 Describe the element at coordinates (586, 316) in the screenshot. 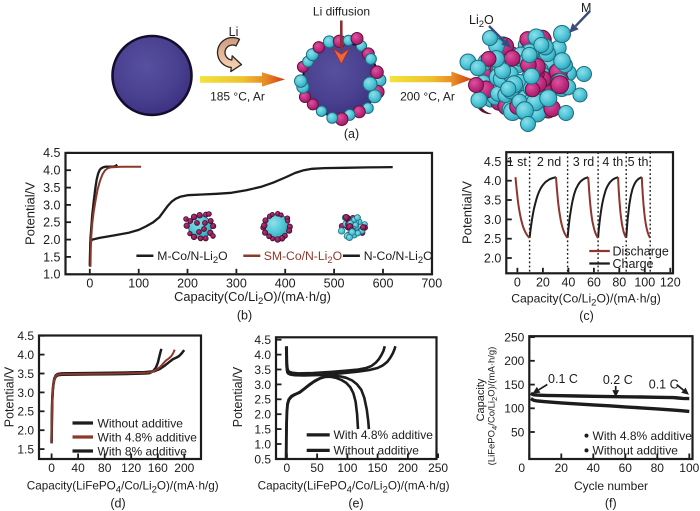

I see `svg-text: (c)` at that location.